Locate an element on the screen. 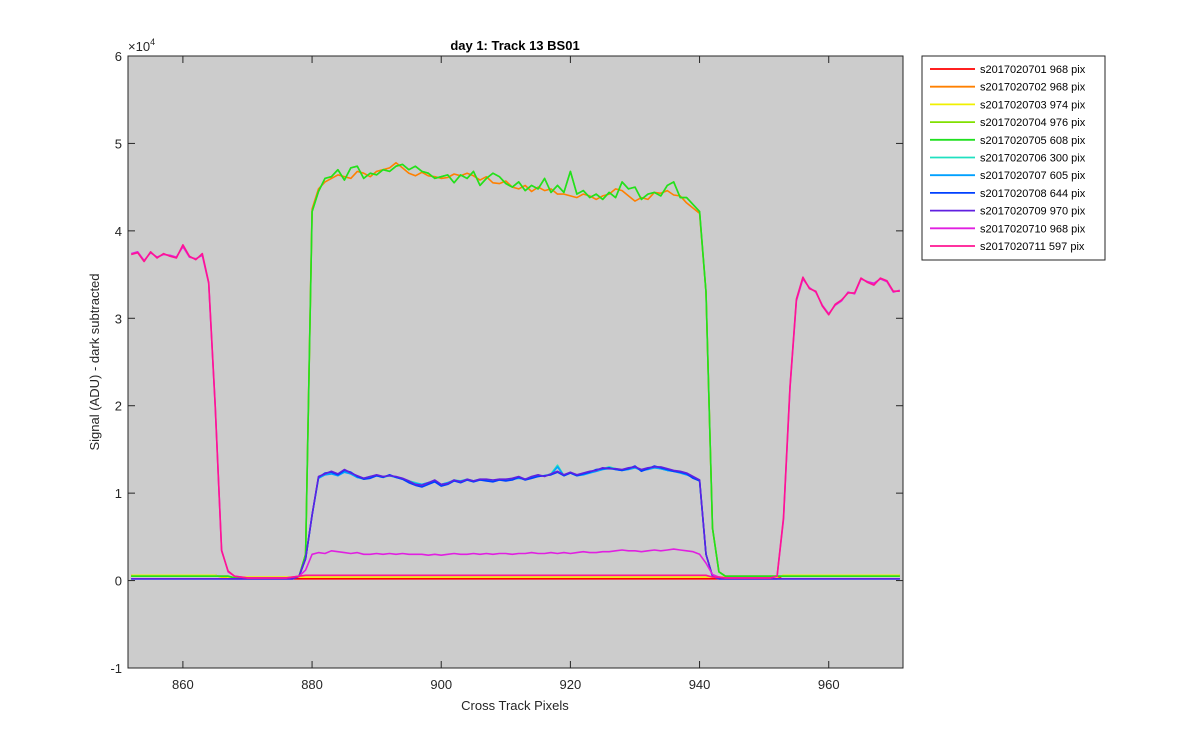 This screenshot has width=1200, height=750. legend-item: s2017020708 644 pix is located at coordinates (1008, 194).